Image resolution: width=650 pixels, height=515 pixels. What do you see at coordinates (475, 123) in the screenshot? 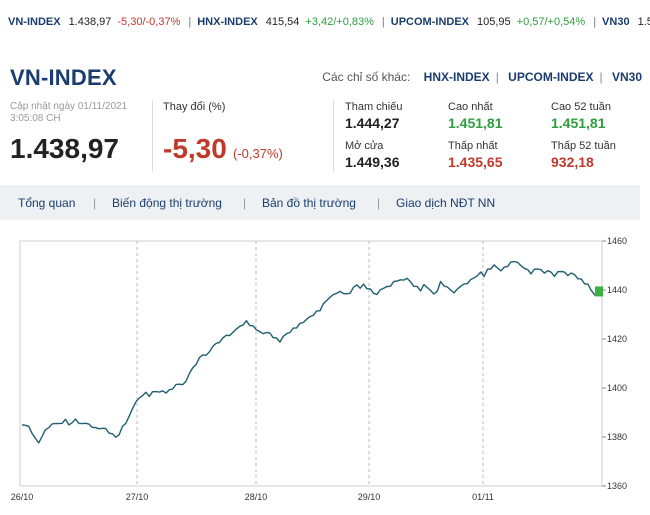
I see `stat-high-value: 1.451,81` at bounding box center [475, 123].